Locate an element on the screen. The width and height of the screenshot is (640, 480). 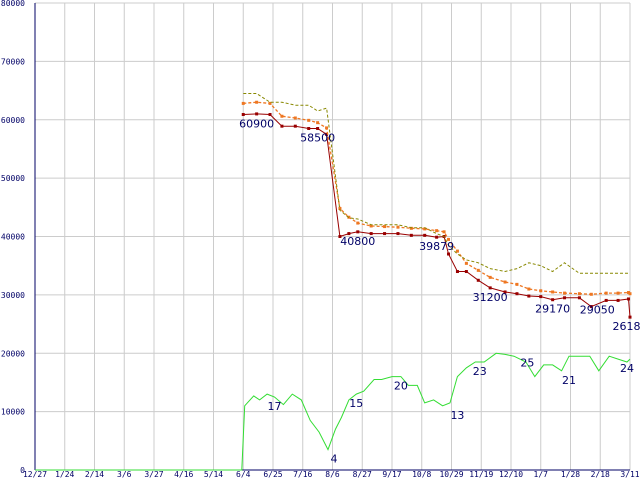
x-tick-label: 3/27 is located at coordinates (153, 474).